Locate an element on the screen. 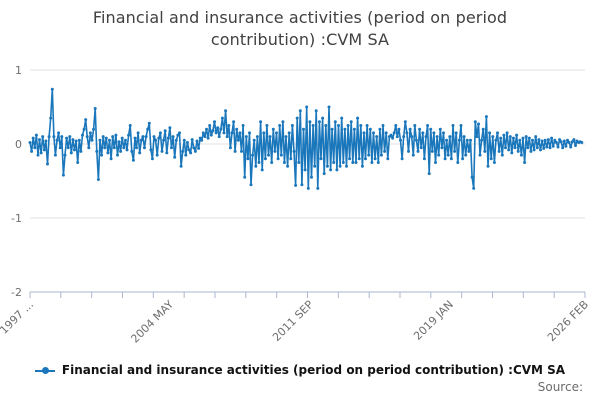  x-tick-label: 2011 SEP is located at coordinates (293, 321).